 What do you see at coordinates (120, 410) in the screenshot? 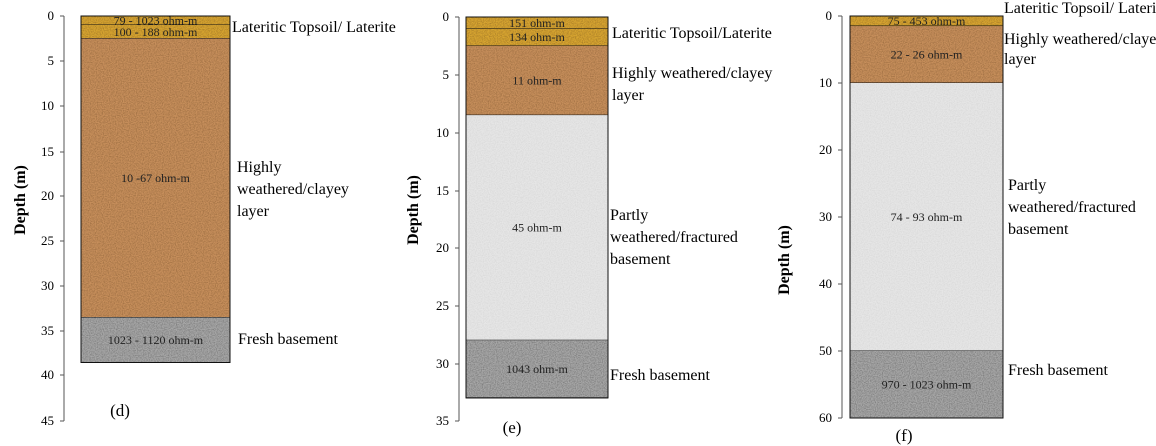
I see `panel-label: (d)` at bounding box center [120, 410].